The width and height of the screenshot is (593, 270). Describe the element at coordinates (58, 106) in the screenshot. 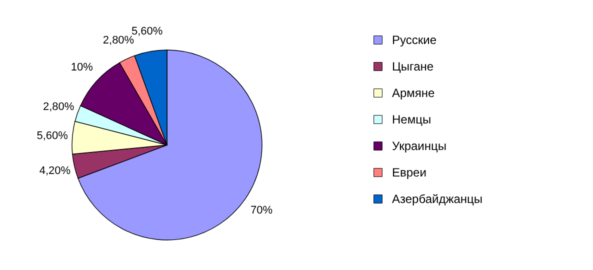

I see `data-label: 2,80%` at that location.